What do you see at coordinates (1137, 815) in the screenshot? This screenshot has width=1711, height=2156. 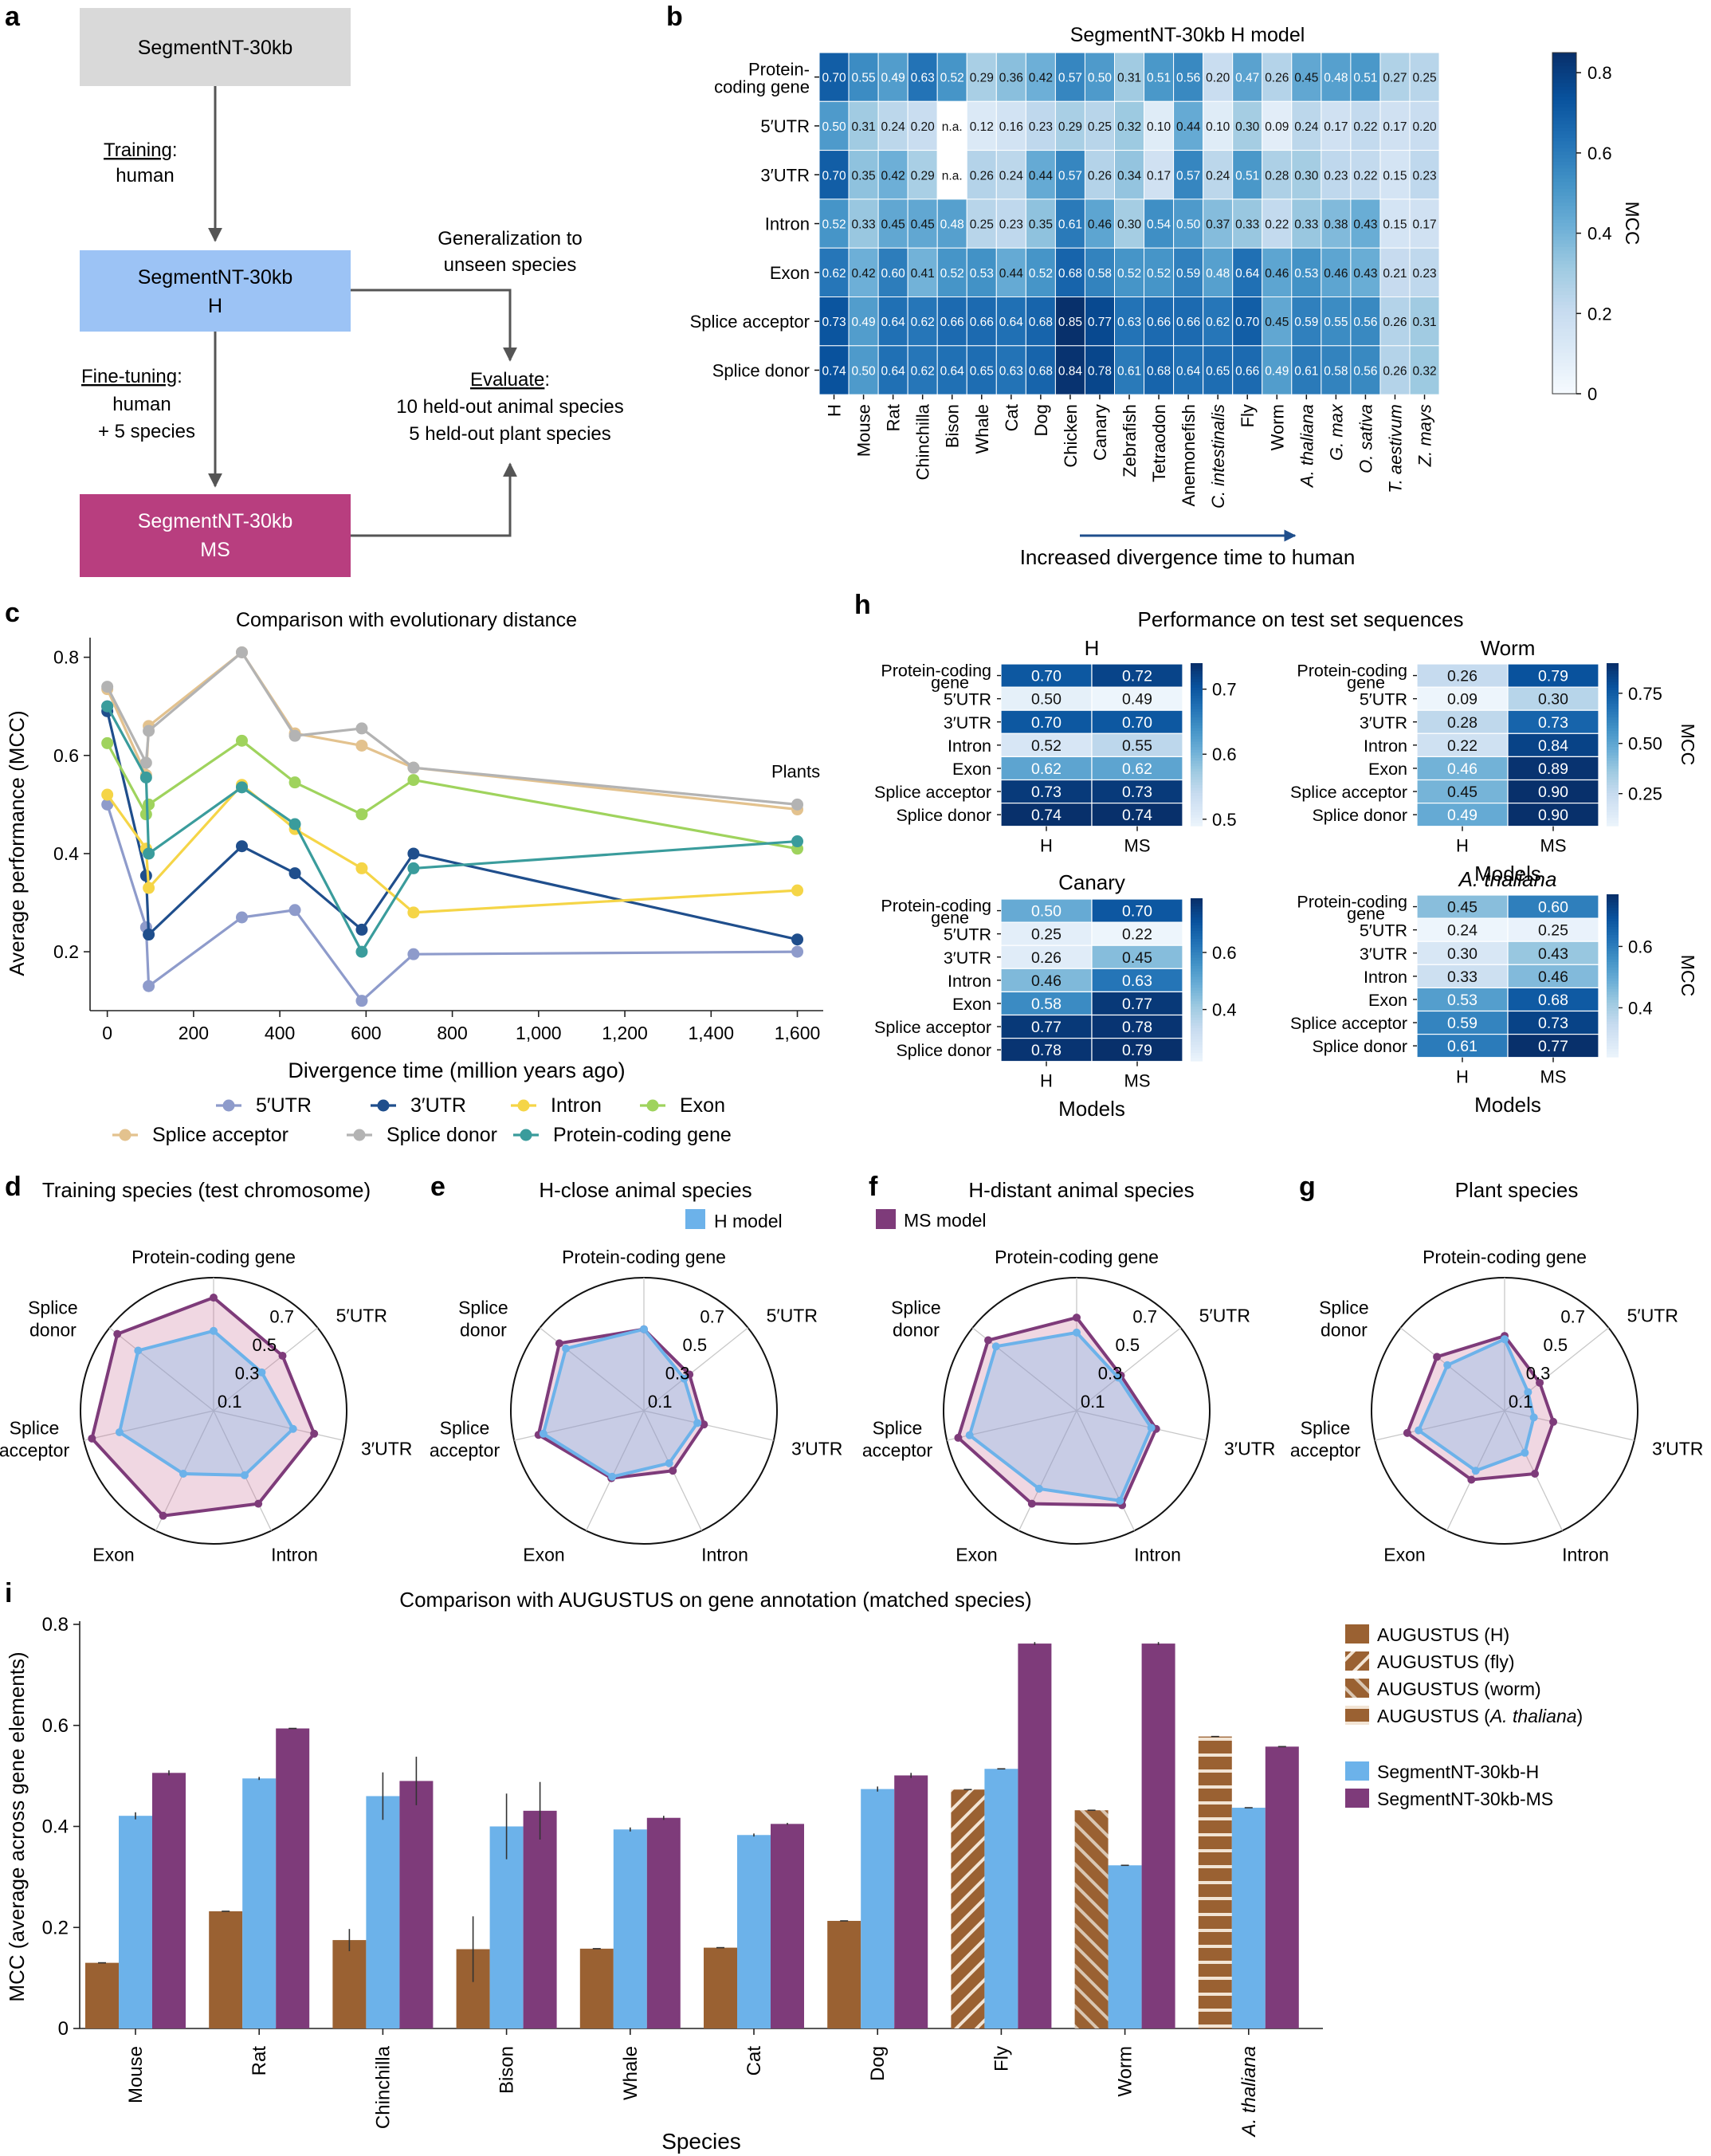 I see `small-heatmap-cell-value: 0.74` at bounding box center [1137, 815].